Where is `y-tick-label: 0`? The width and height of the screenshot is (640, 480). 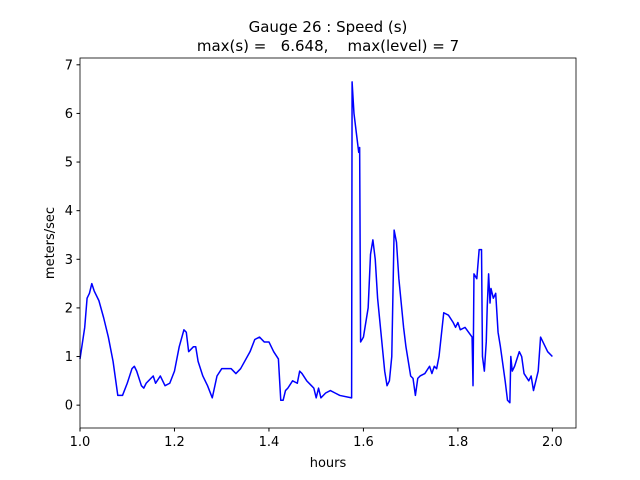 y-tick-label: 0 is located at coordinates (69, 406).